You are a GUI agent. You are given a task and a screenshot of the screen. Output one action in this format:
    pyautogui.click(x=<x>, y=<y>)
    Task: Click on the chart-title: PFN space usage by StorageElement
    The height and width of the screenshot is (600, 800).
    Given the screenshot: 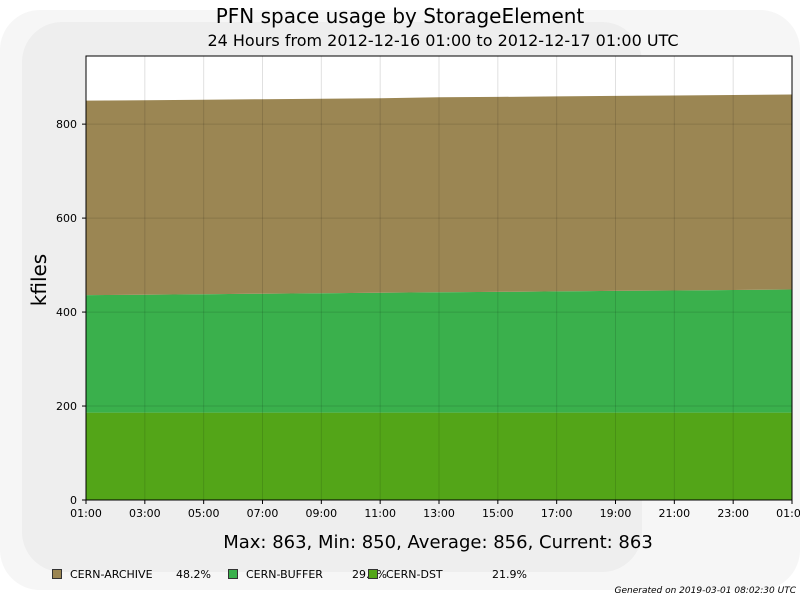 What is the action you would take?
    pyautogui.click(x=400, y=16)
    